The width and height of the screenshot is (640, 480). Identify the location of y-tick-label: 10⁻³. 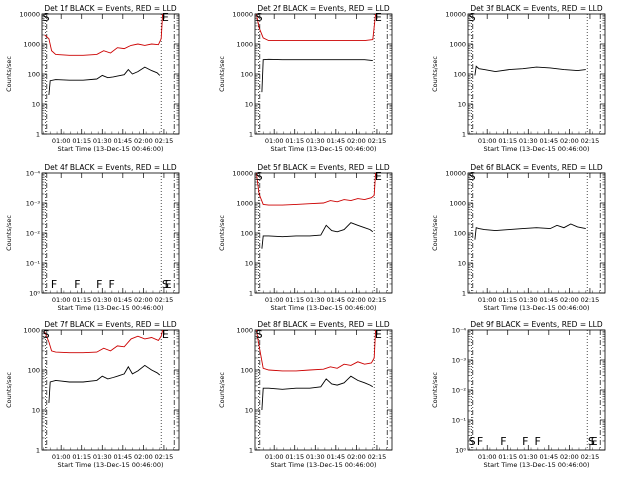
(33, 204).